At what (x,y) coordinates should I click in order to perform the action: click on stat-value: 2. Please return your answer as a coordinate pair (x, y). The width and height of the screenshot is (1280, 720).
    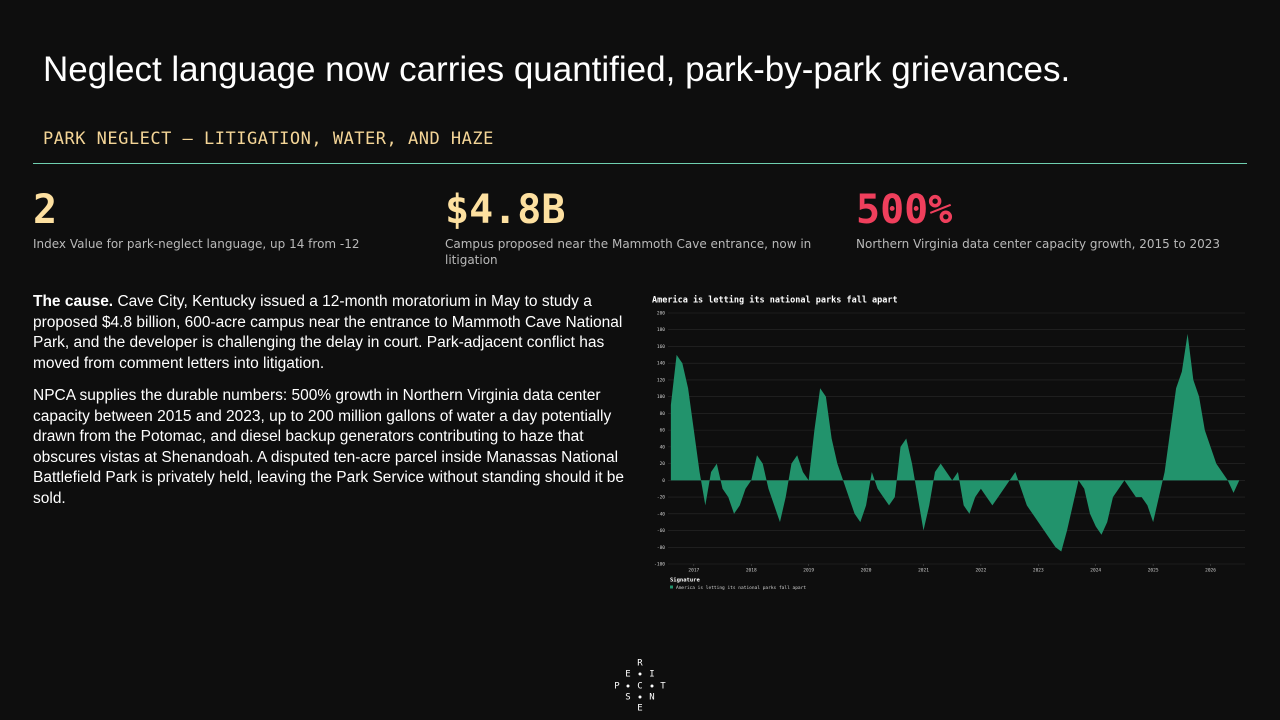
    Looking at the image, I should click on (45, 210).